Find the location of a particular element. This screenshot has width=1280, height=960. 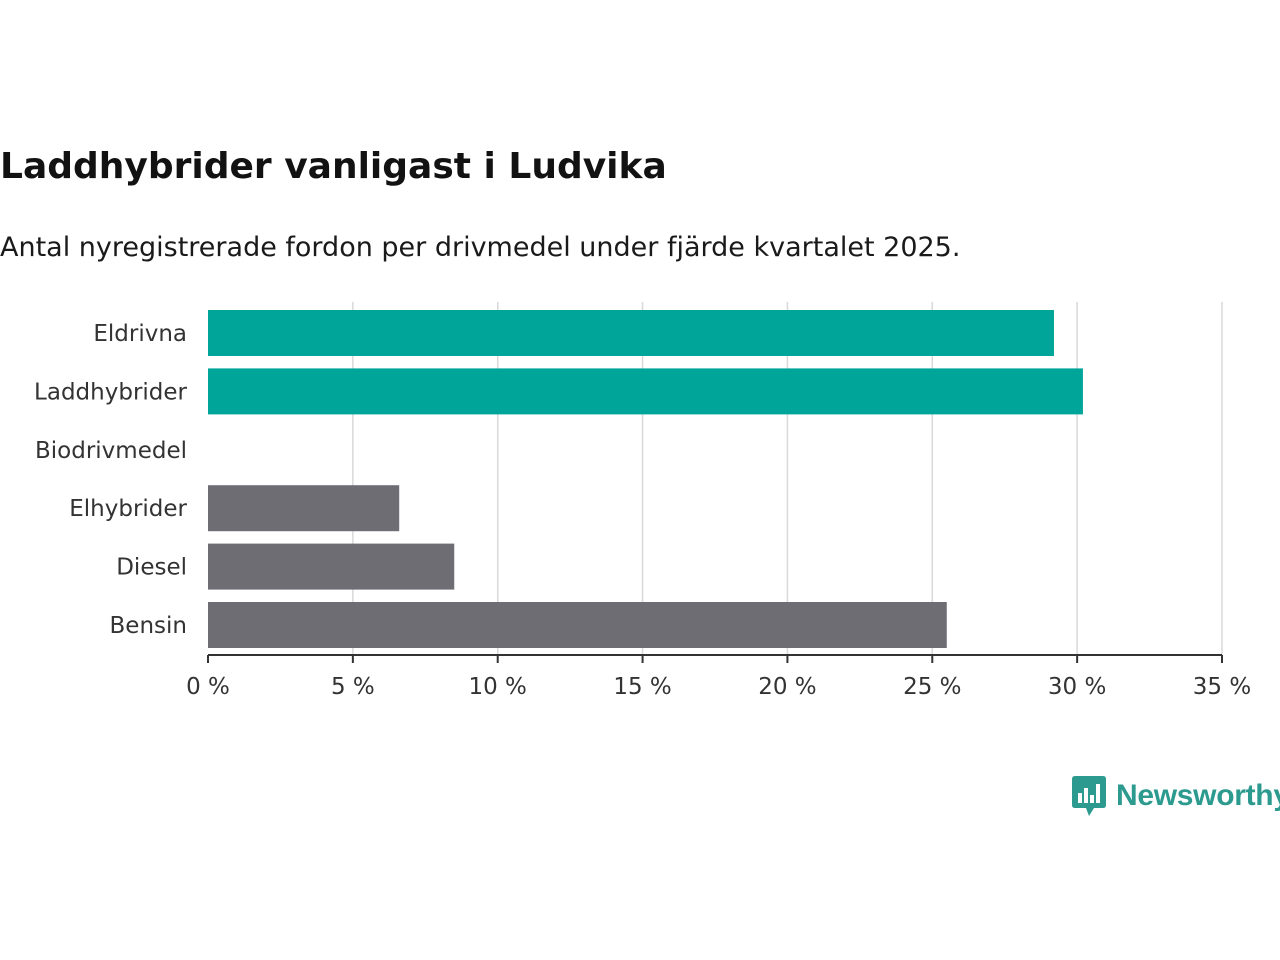

category-label: Laddhybrider is located at coordinates (110, 392).